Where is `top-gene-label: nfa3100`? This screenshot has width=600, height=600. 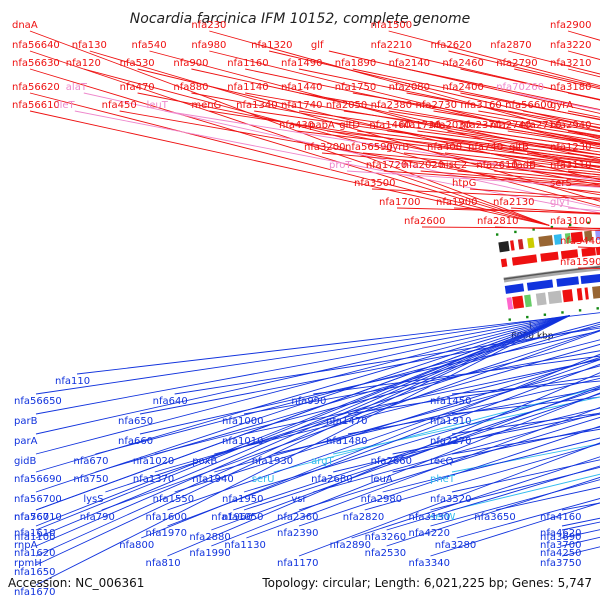
top-gene-label: nfa3100 is located at coordinates (570, 221).